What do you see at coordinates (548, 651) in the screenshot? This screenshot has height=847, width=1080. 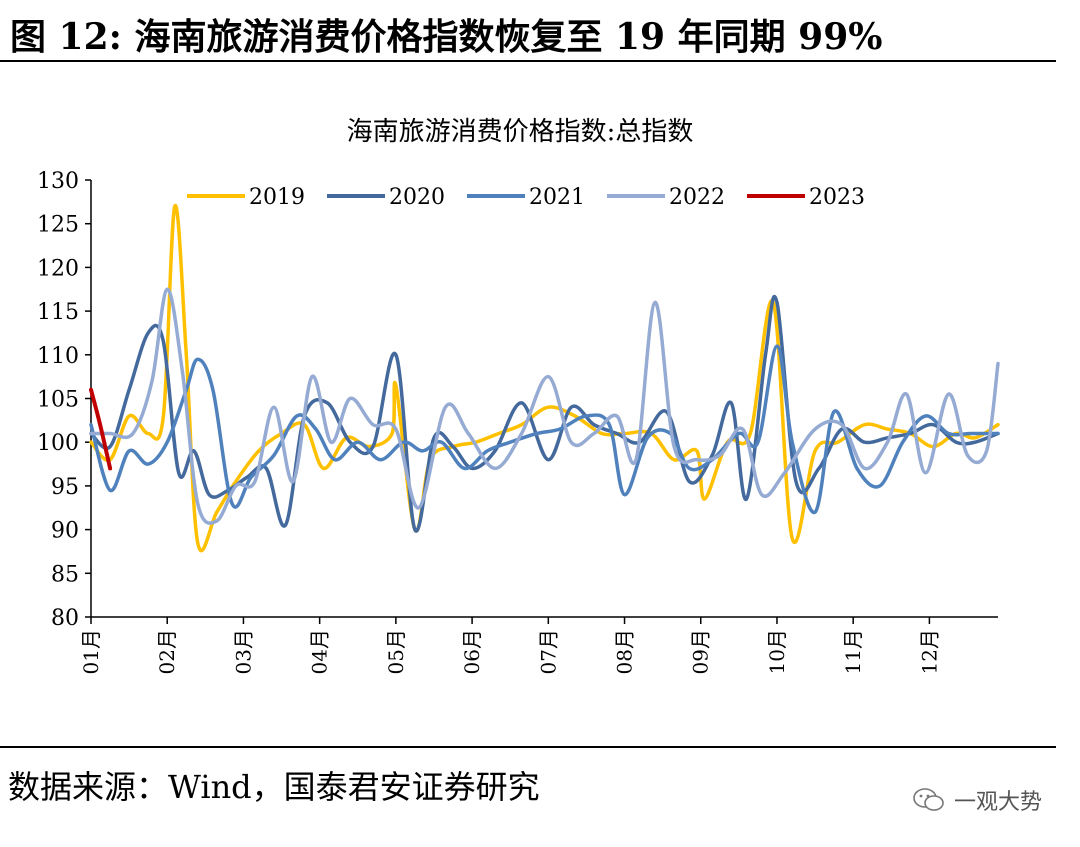 I see `x-tick-label: 07月` at bounding box center [548, 651].